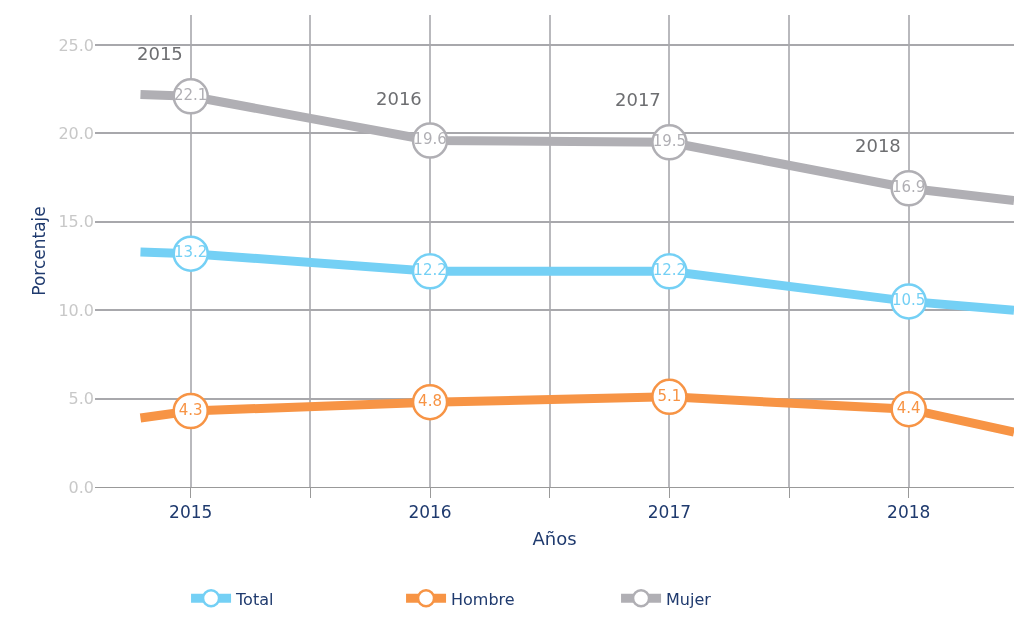 Image resolution: width=1016 pixels, height=626 pixels. What do you see at coordinates (430, 512) in the screenshot?
I see `x-tick-label: 2016` at bounding box center [430, 512].